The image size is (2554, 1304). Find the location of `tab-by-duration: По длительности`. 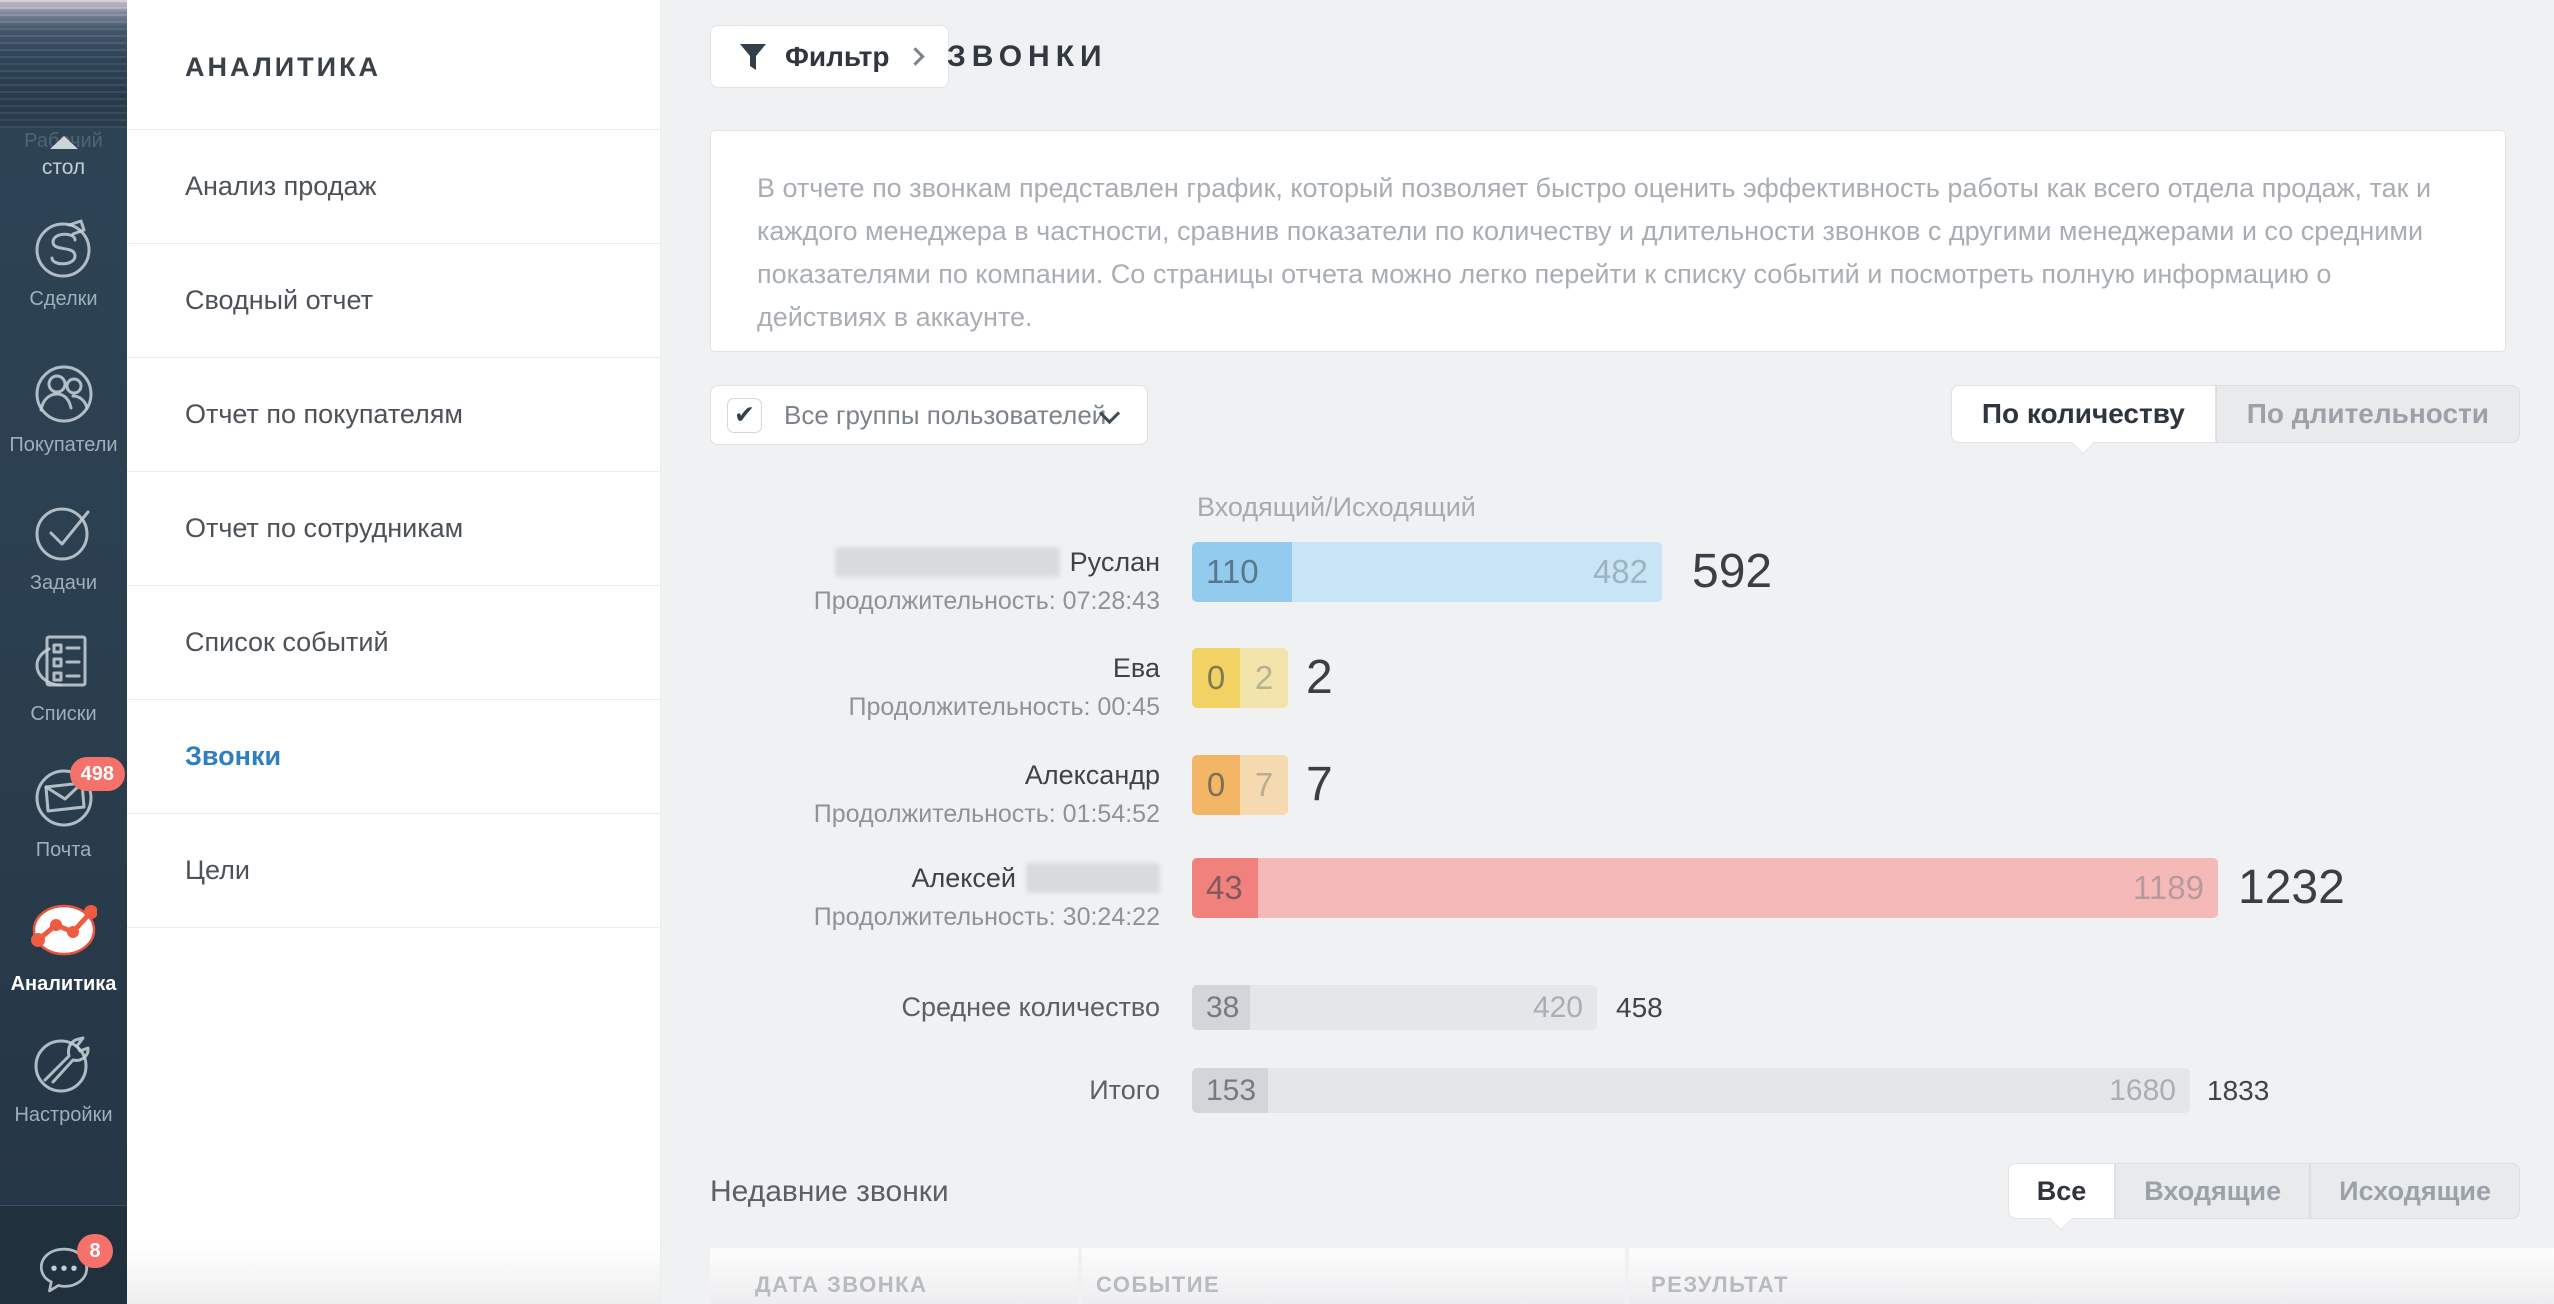

tab-by-duration: По длительности is located at coordinates (2367, 414).